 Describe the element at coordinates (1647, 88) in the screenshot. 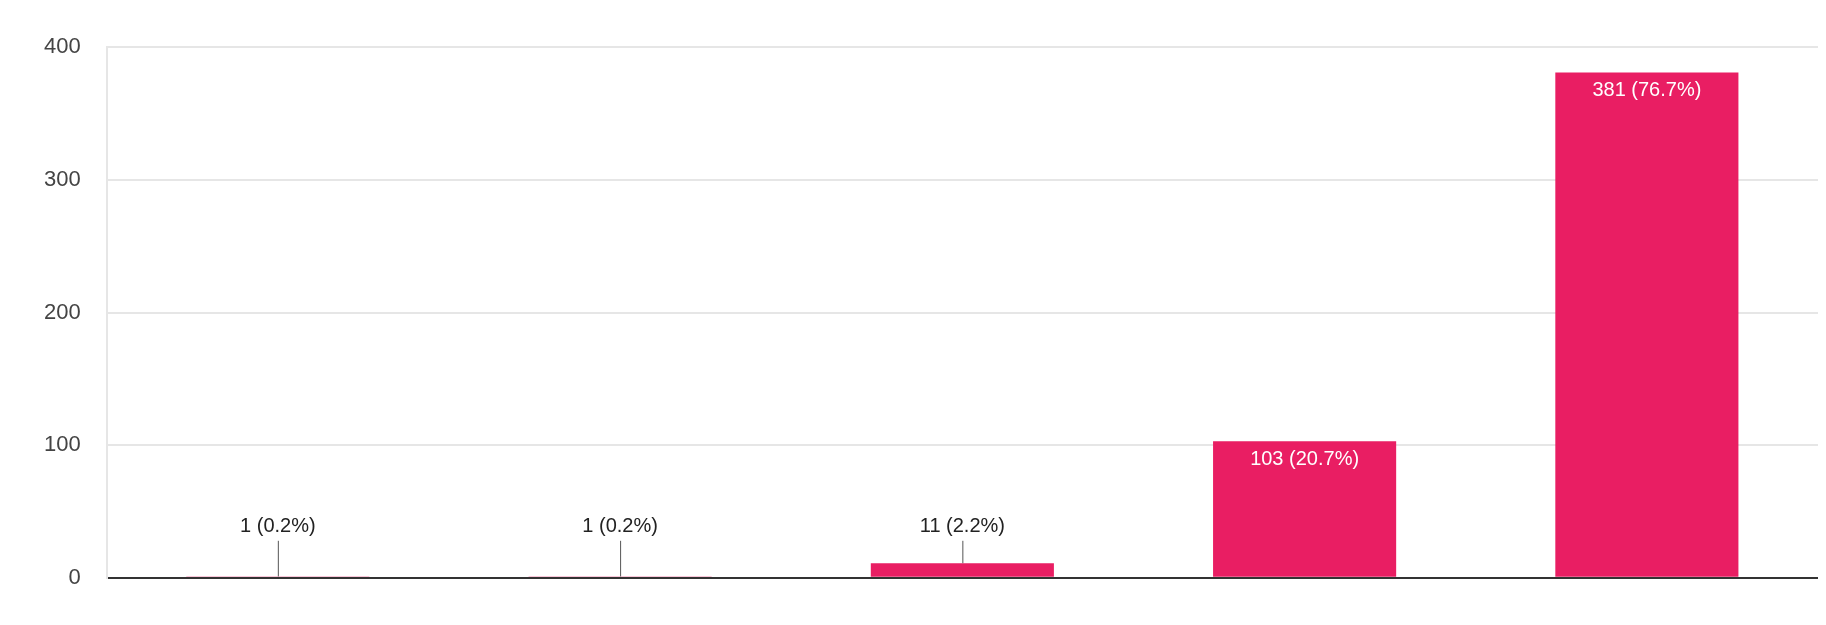

I see `data-label: 381 (76.7%)` at that location.